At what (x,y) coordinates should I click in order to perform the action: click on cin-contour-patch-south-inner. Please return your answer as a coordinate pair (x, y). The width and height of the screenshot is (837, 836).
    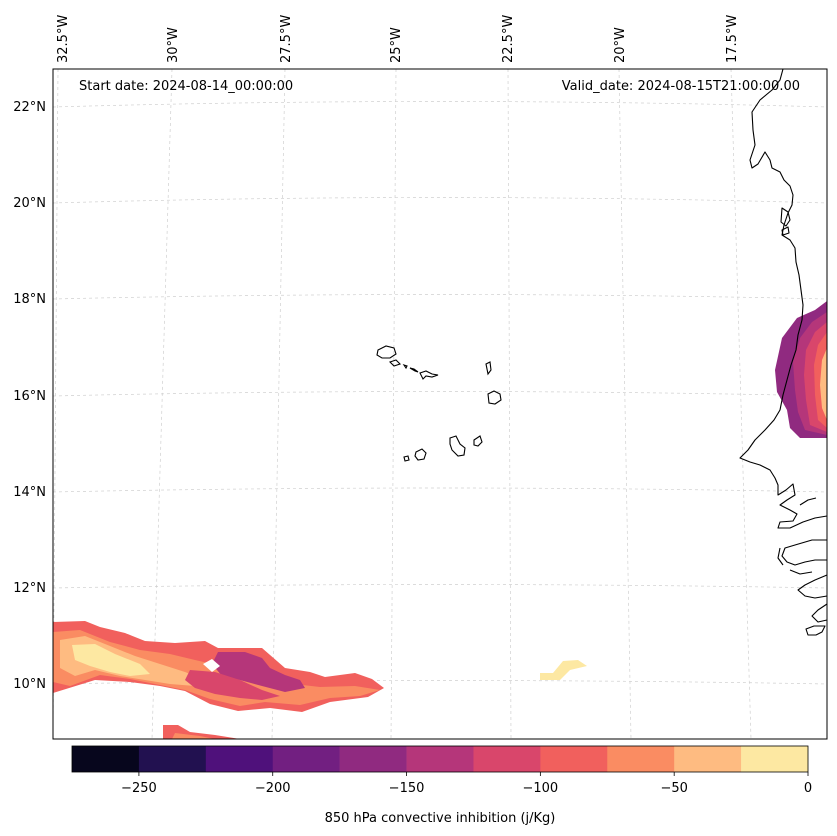
    Looking at the image, I should click on (193, 736).